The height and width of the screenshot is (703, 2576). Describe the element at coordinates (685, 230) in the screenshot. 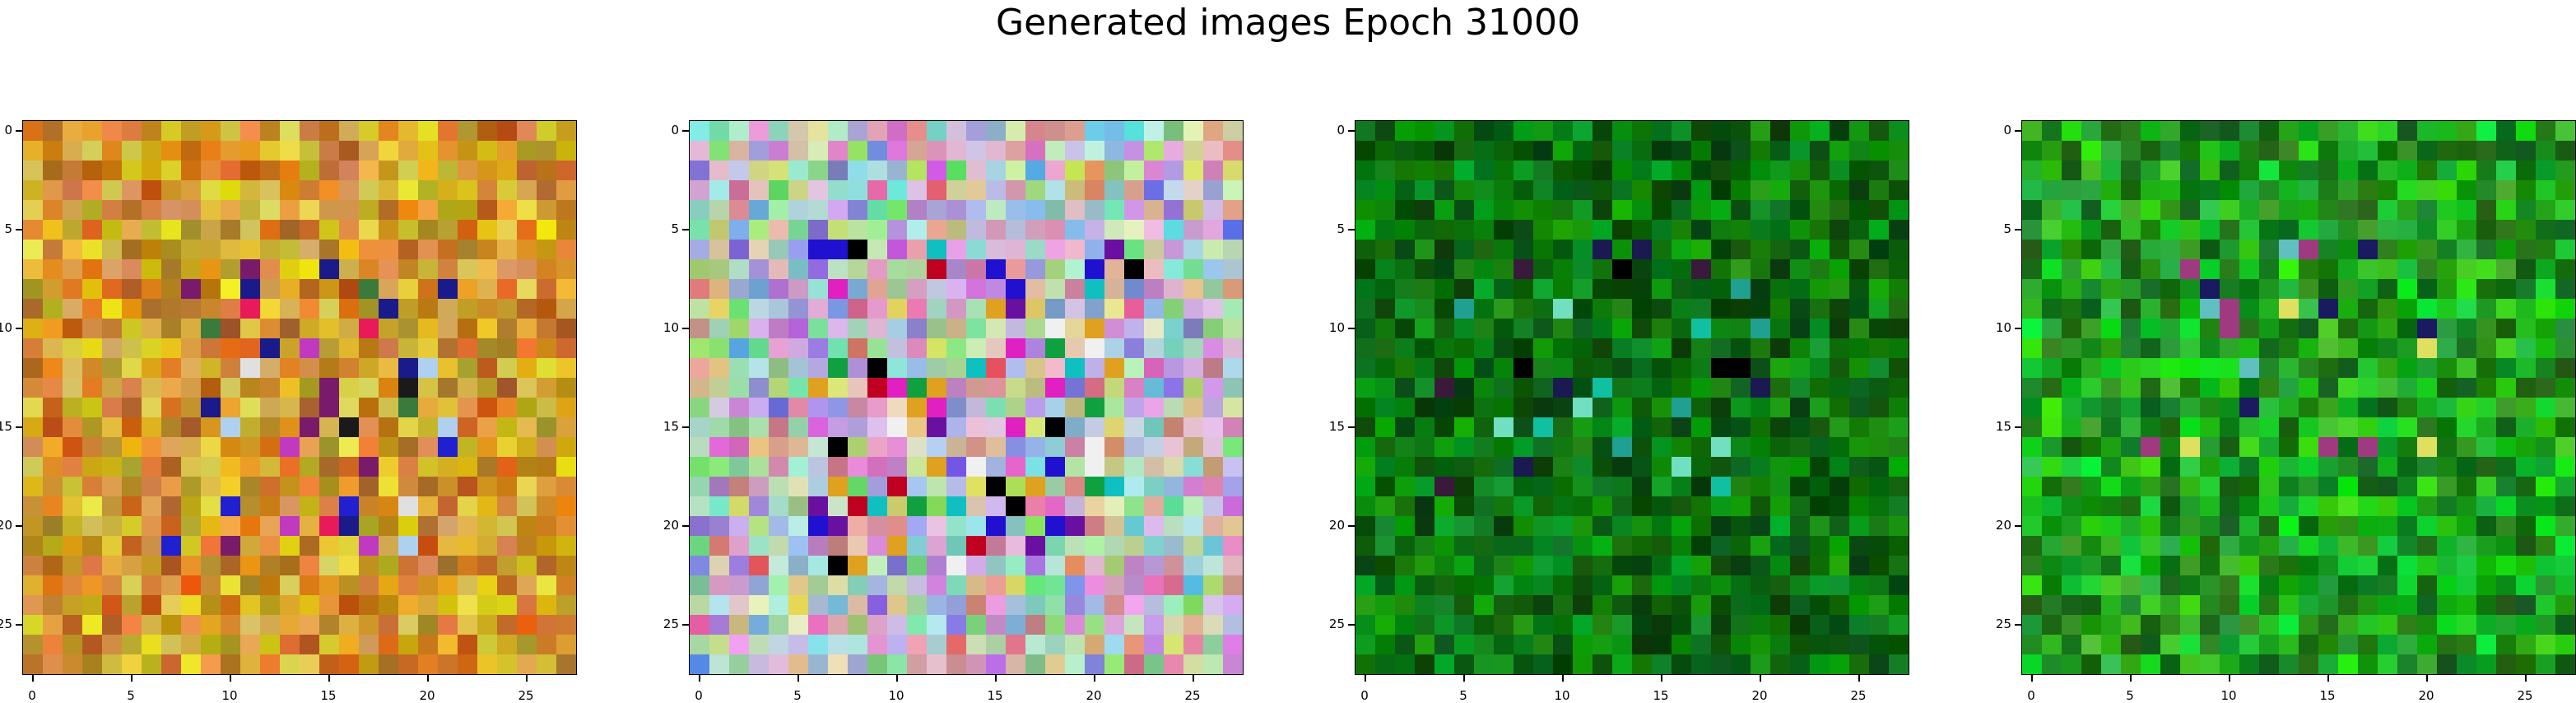

I see `y-tick` at that location.